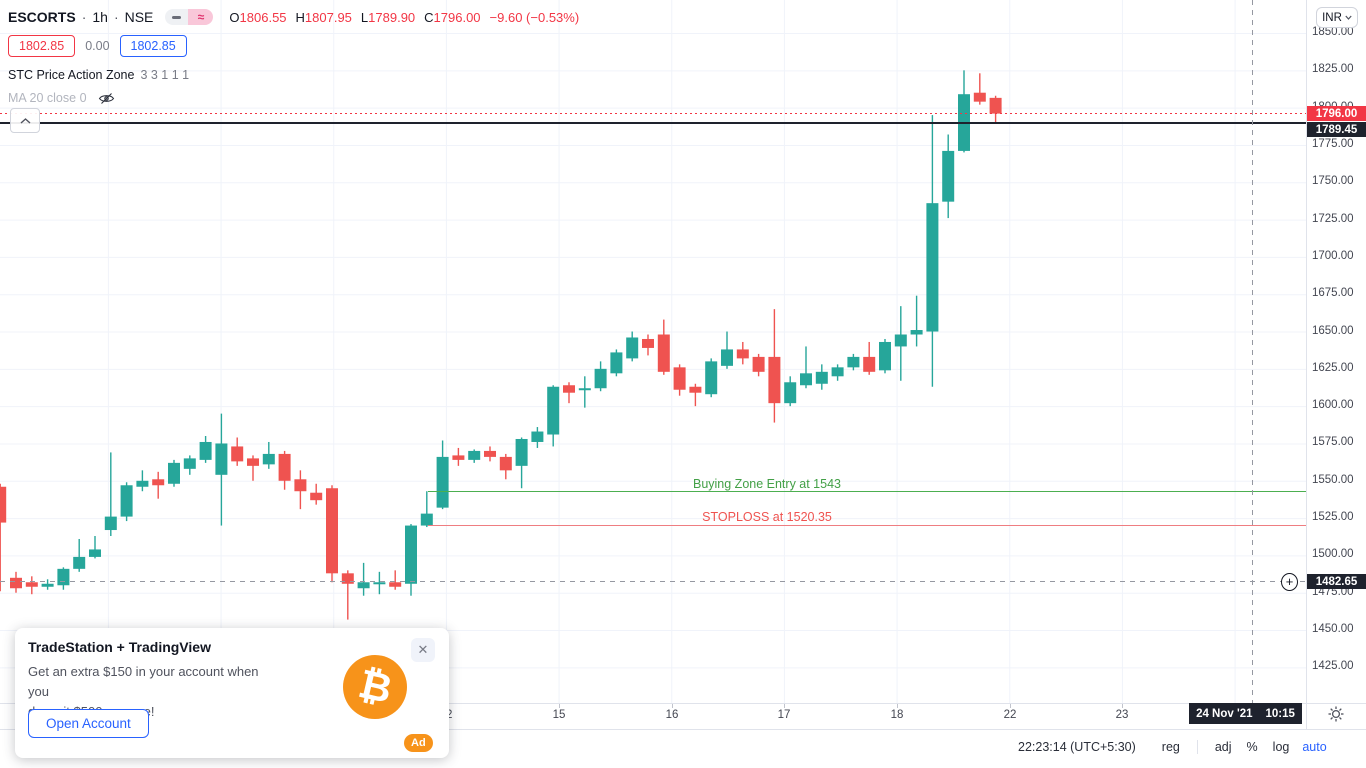  I want to click on price-axis-label: 1650.00, so click(1333, 330).